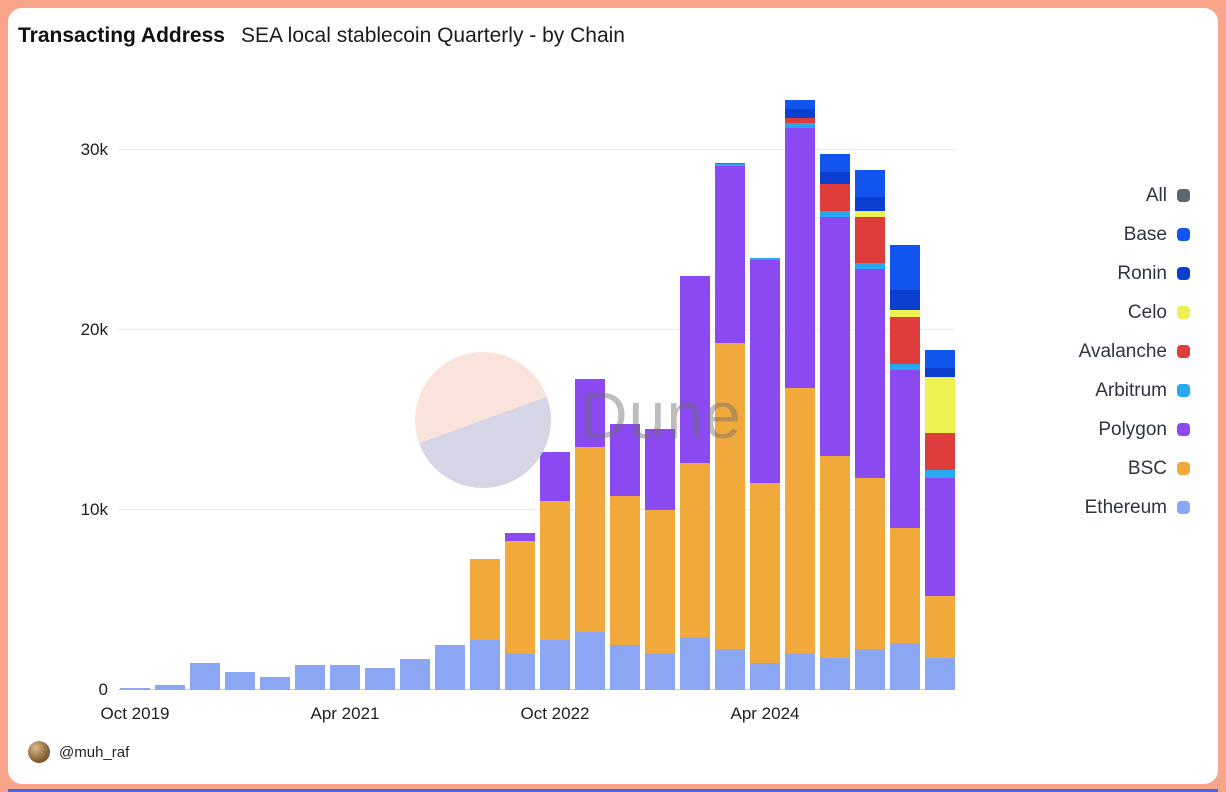 The image size is (1226, 792). Describe the element at coordinates (1134, 468) in the screenshot. I see `legend-item-bsc: BSC` at that location.